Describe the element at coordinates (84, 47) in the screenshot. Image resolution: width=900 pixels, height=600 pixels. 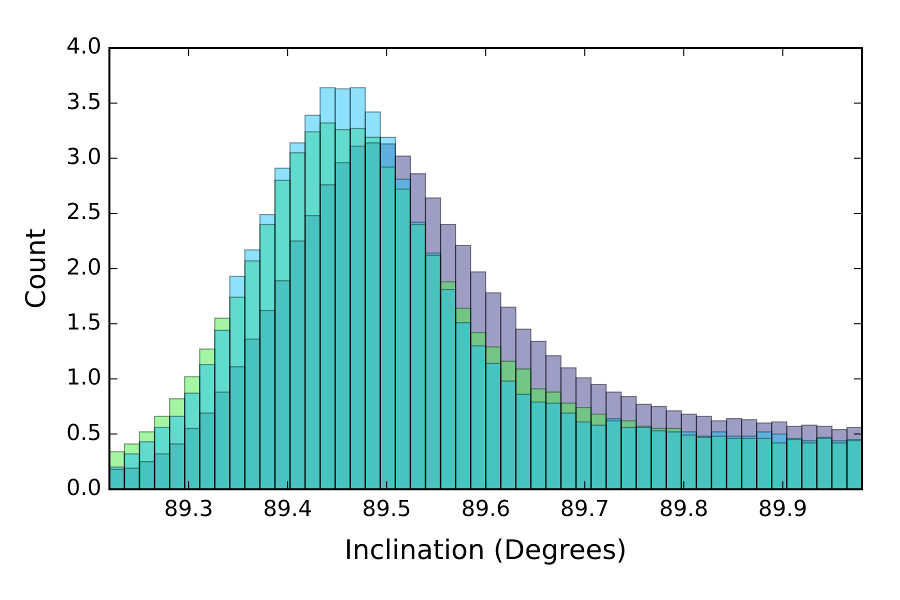
I see `y-tick-label: 4.0` at that location.